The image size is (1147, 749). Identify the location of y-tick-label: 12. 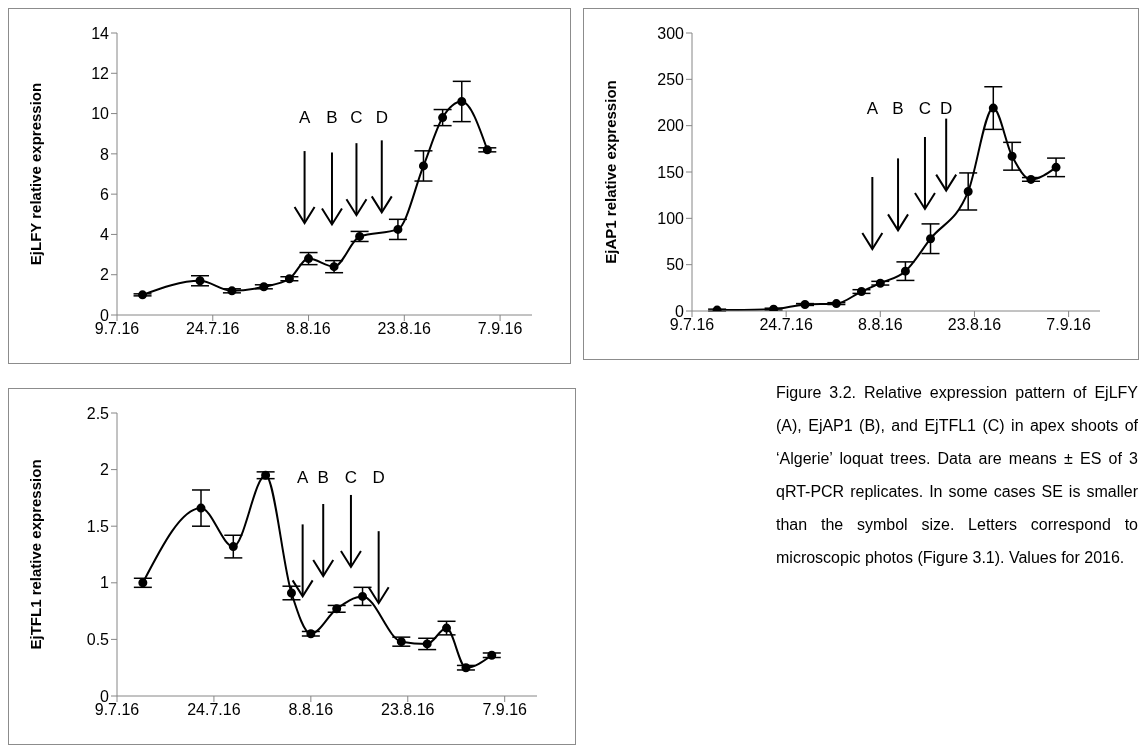
(100, 73).